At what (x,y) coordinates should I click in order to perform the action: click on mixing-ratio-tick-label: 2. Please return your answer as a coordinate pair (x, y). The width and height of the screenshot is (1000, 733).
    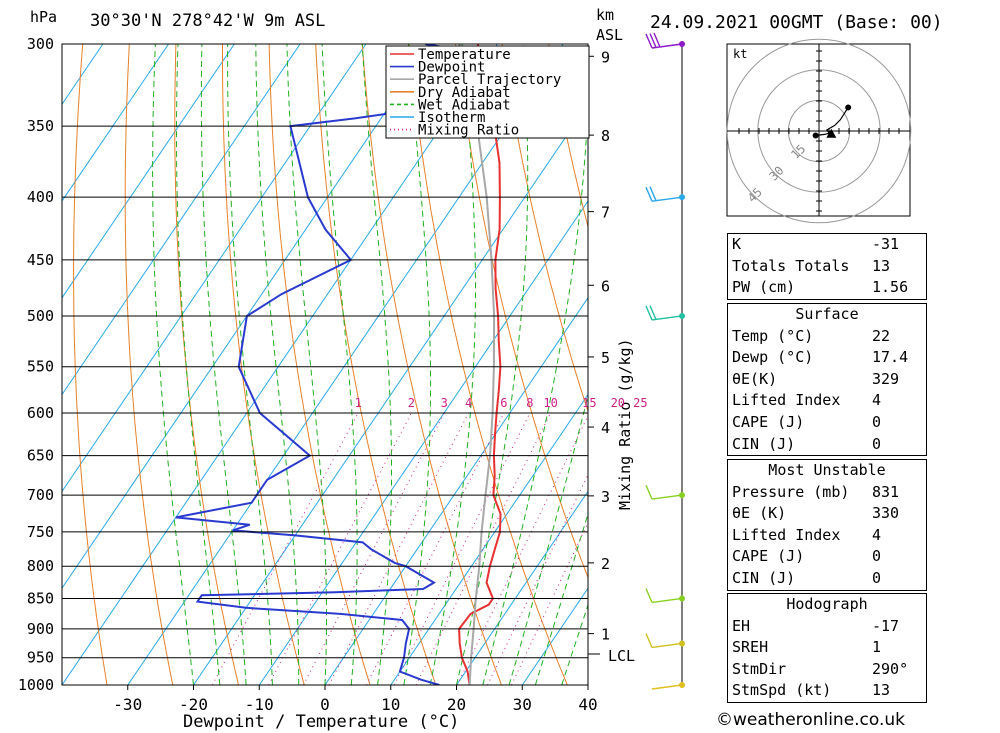
    Looking at the image, I should click on (411, 403).